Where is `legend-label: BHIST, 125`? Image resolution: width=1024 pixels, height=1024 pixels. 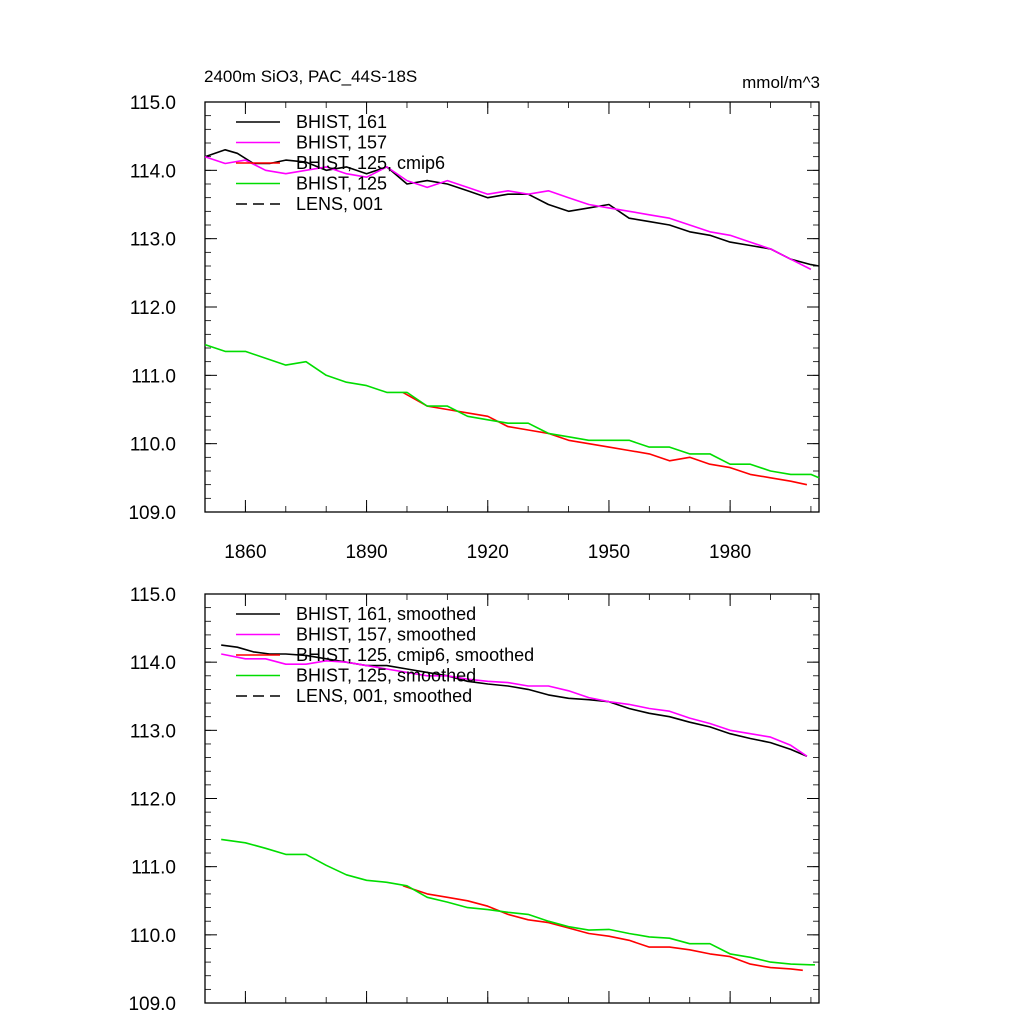 legend-label: BHIST, 125 is located at coordinates (341, 184).